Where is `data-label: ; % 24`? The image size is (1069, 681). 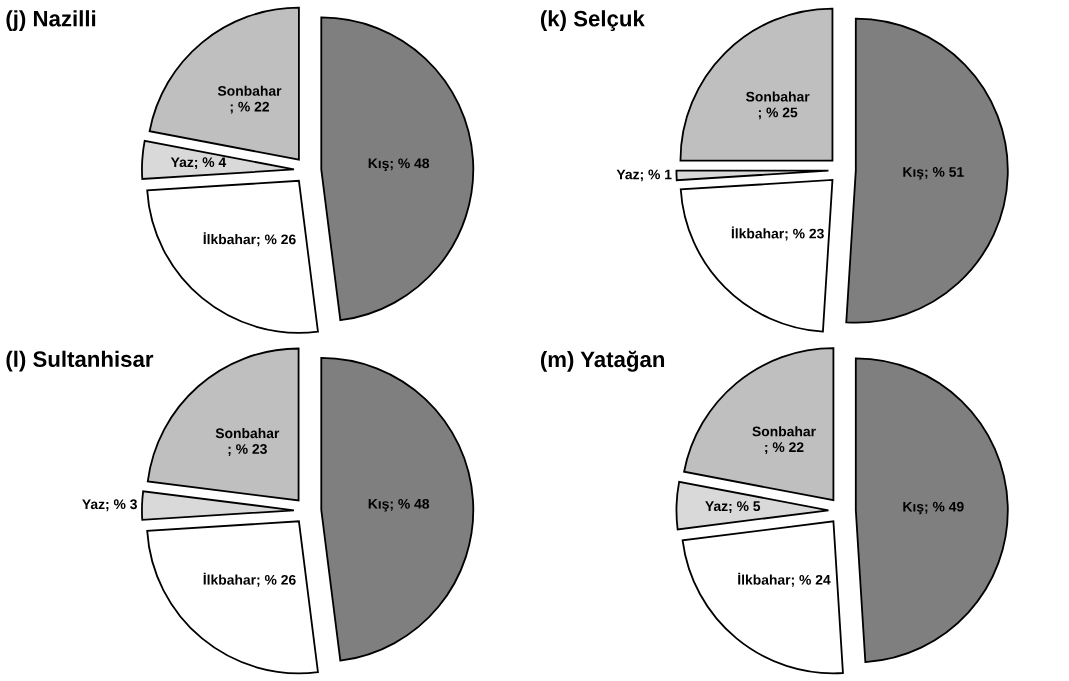 data-label: ; % 24 is located at coordinates (811, 580).